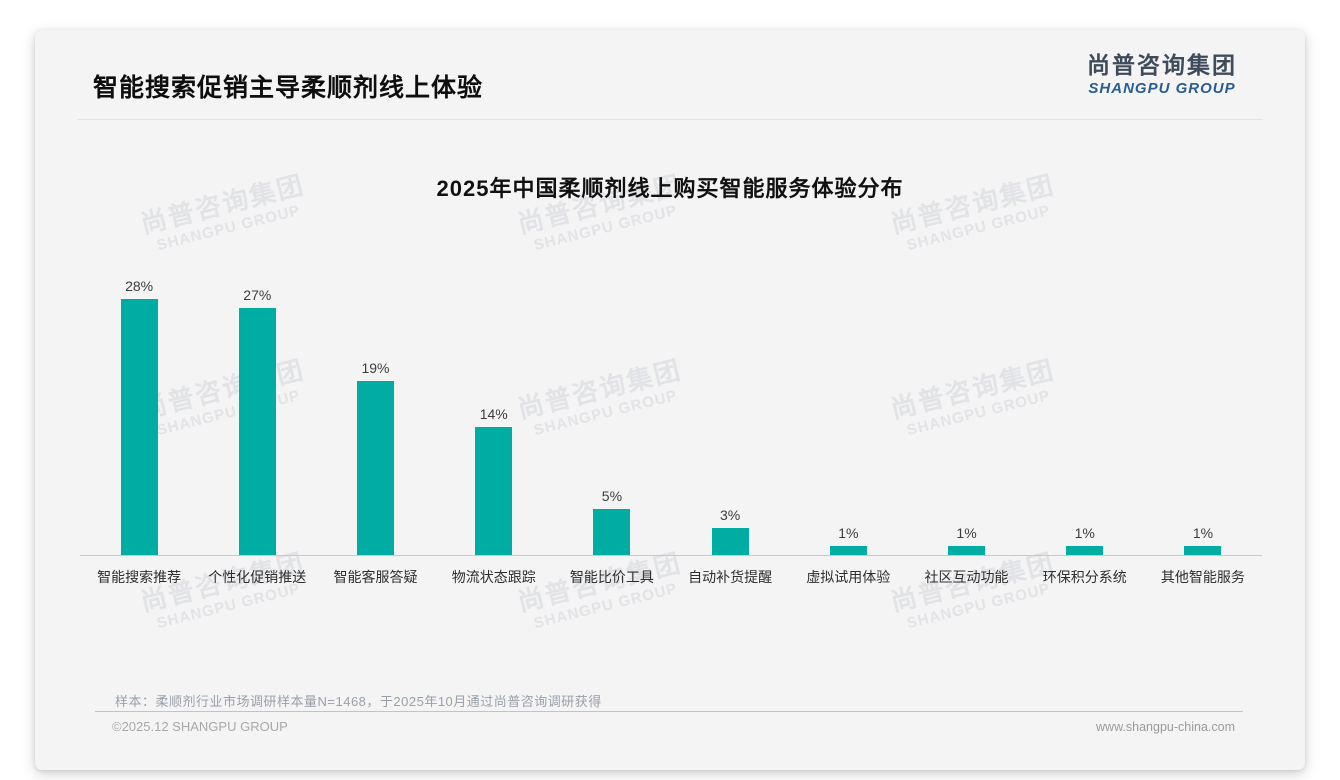 The image size is (1340, 780). Describe the element at coordinates (611, 577) in the screenshot. I see `category-label: 智能比价工具` at that location.